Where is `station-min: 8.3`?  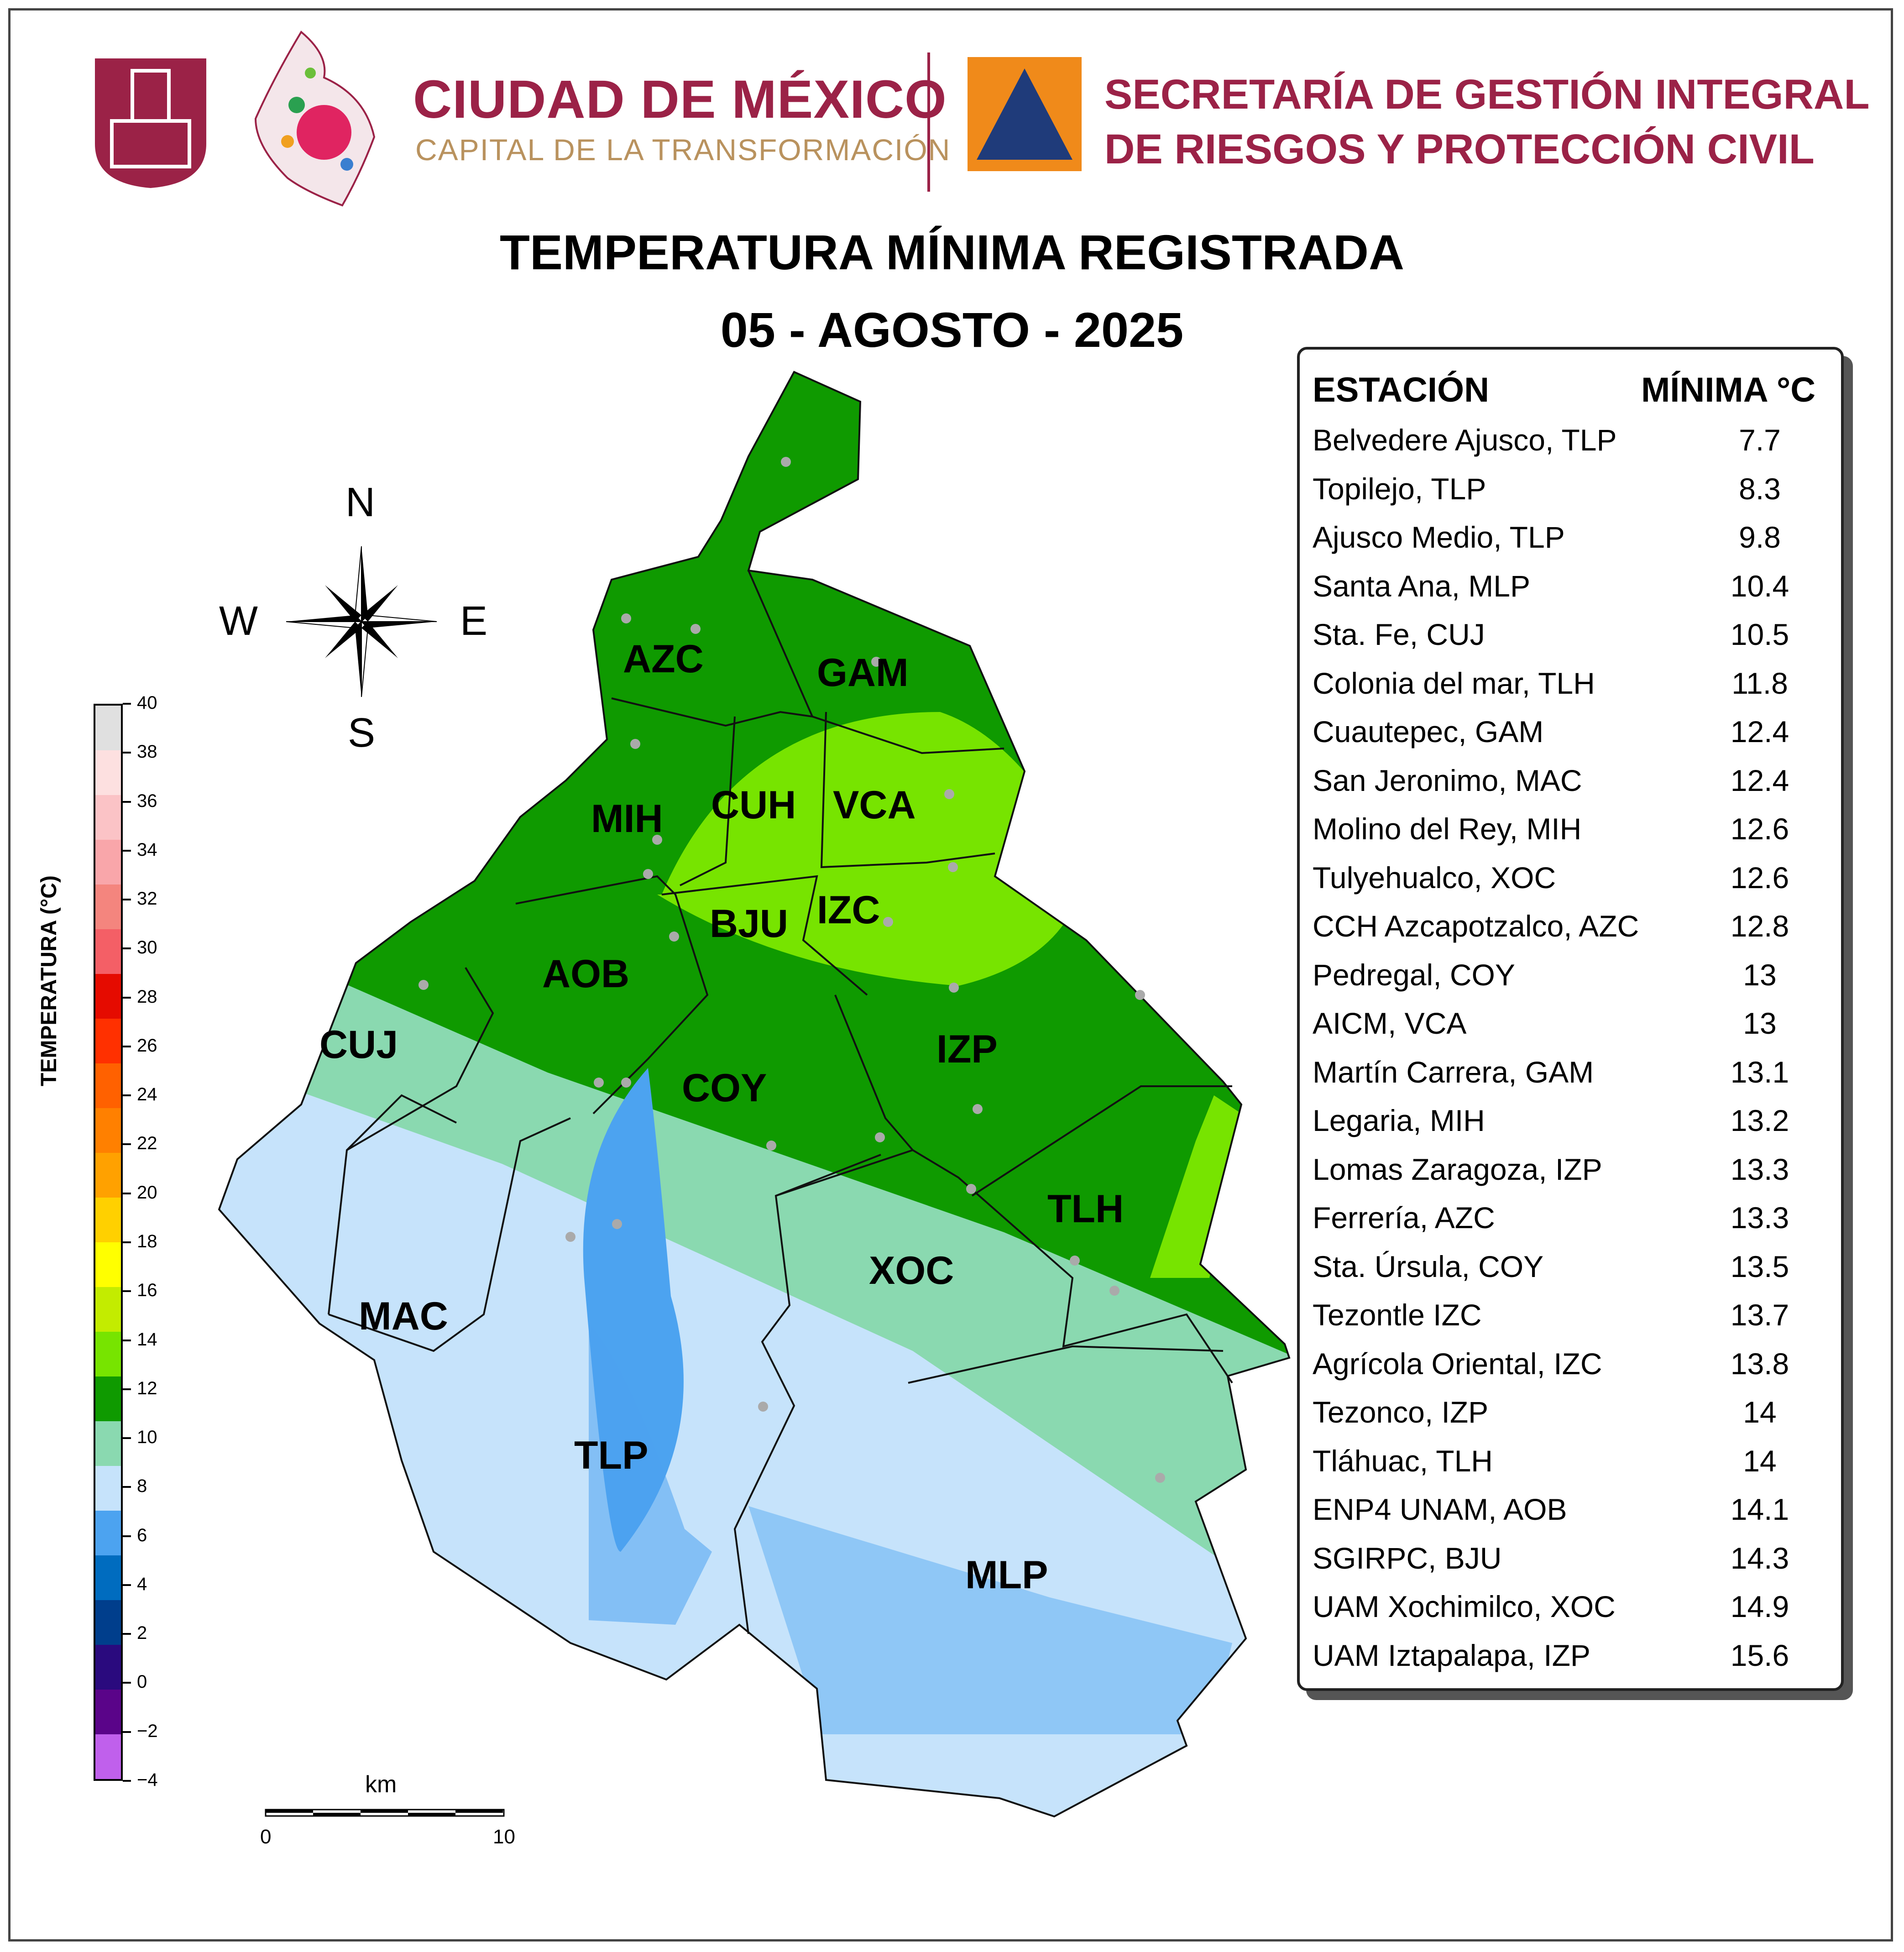 station-min: 8.3 is located at coordinates (1760, 488).